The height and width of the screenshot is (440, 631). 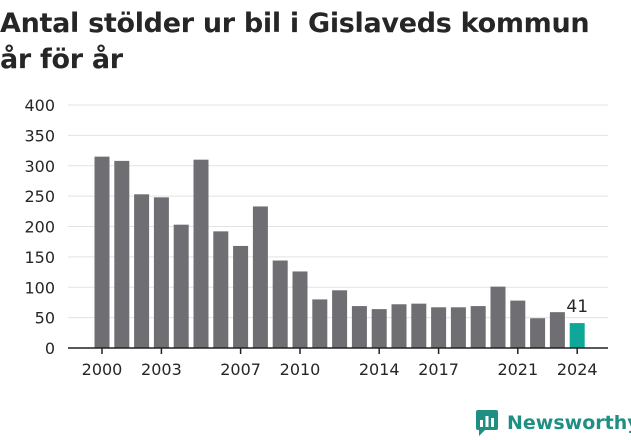 What do you see at coordinates (240, 369) in the screenshot?
I see `x-tick-label: 2007` at bounding box center [240, 369].